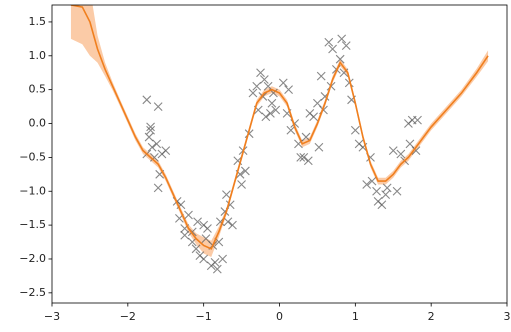 The image size is (511, 332). I want to click on x-tick-label: 2, so click(431, 316).